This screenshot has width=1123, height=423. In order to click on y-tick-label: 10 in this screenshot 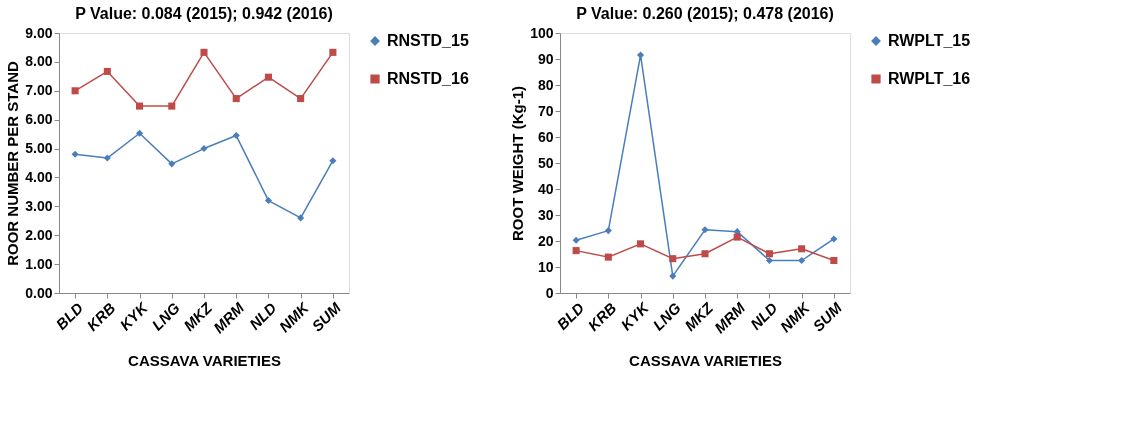, I will do `click(545, 266)`.